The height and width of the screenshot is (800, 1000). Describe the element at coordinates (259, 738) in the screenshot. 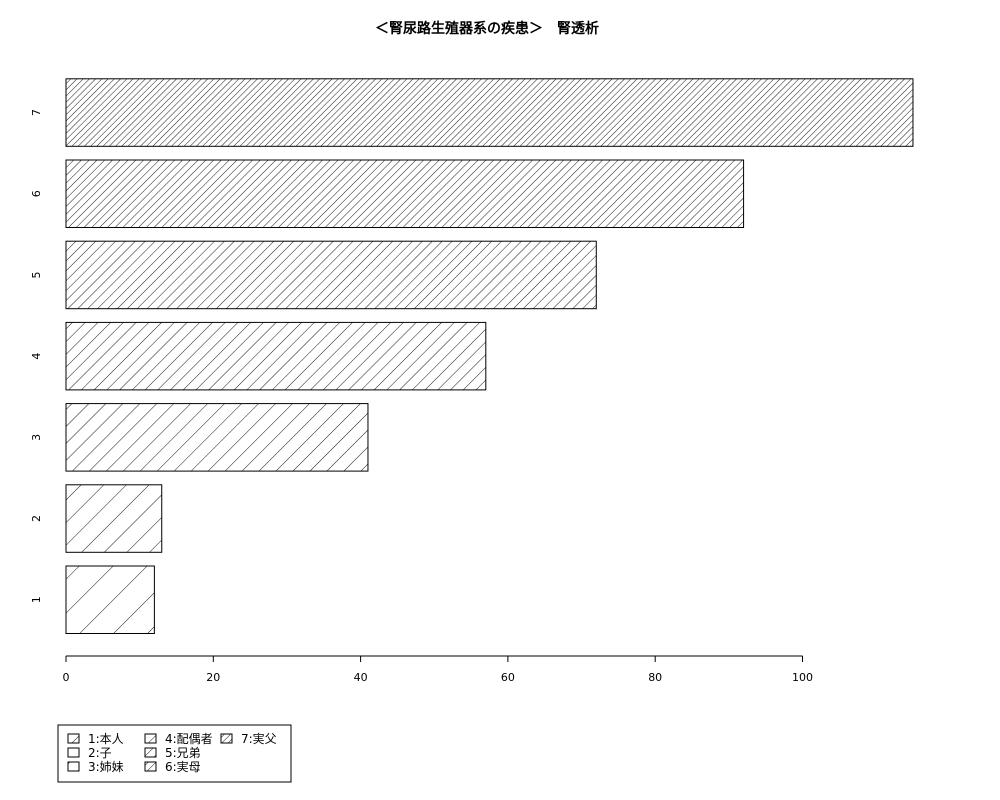

I see `legend-label: 7:実父` at that location.